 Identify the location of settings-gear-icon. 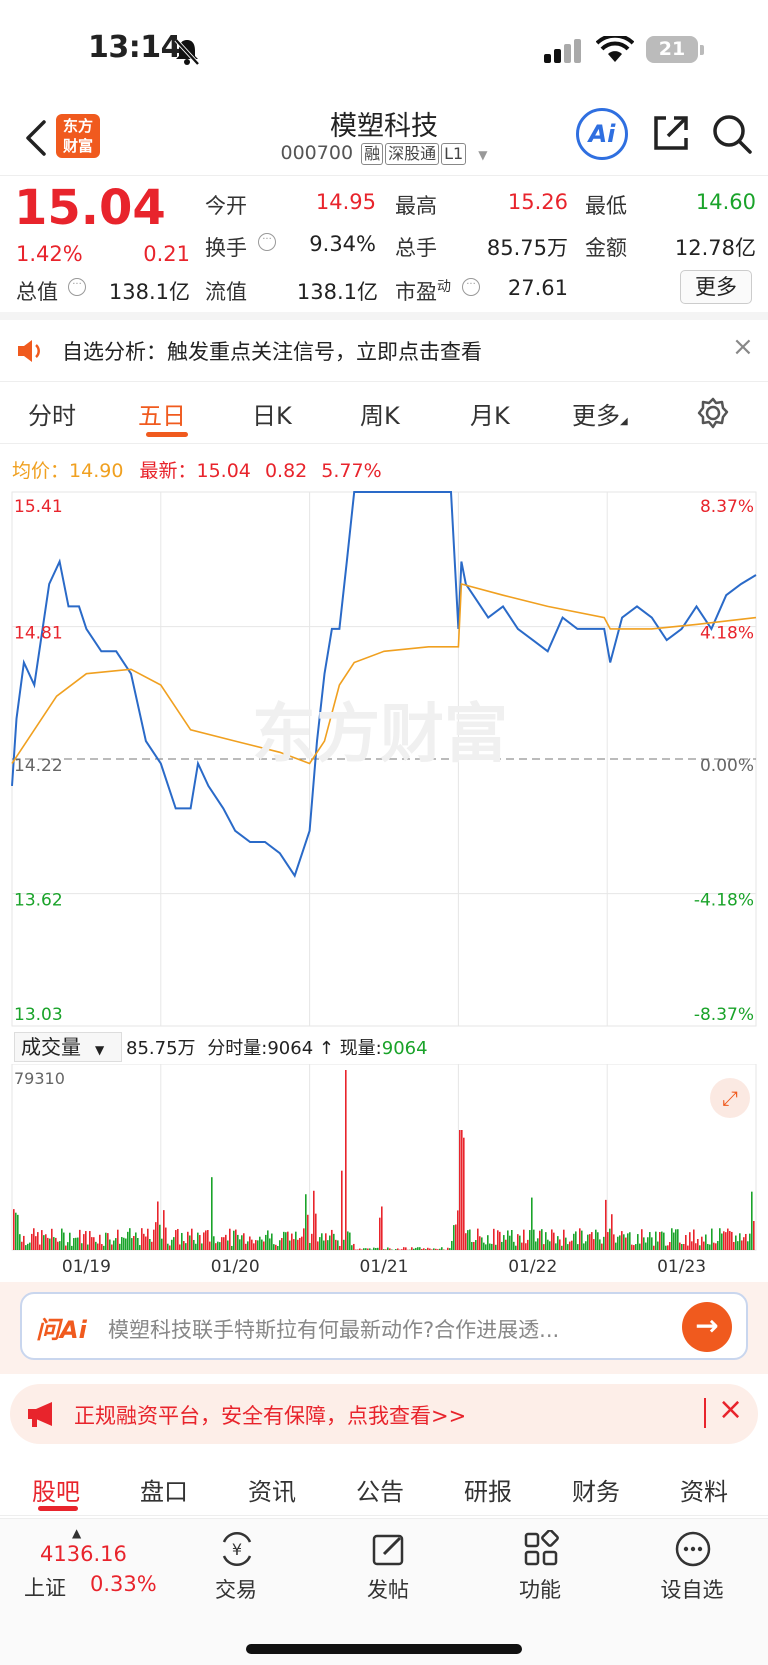
(713, 413).